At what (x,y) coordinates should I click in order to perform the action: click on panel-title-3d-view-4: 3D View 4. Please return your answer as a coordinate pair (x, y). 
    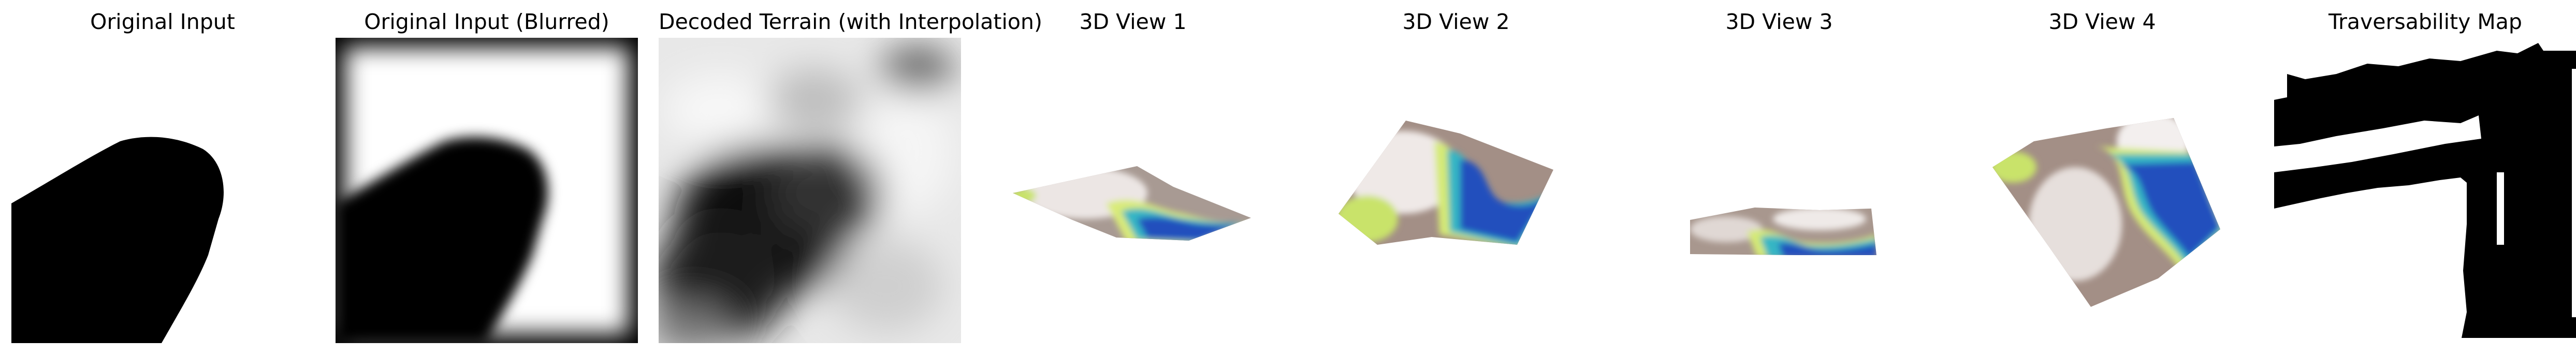
    Looking at the image, I should click on (2102, 21).